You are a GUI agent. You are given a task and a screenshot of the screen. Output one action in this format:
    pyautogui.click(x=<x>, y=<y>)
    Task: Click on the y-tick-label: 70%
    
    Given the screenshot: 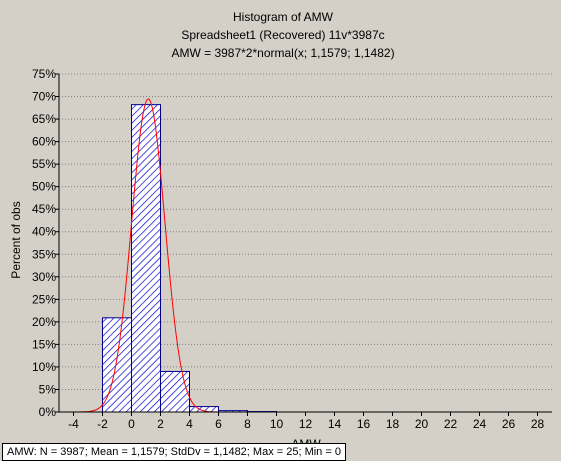 What is the action you would take?
    pyautogui.click(x=44, y=97)
    